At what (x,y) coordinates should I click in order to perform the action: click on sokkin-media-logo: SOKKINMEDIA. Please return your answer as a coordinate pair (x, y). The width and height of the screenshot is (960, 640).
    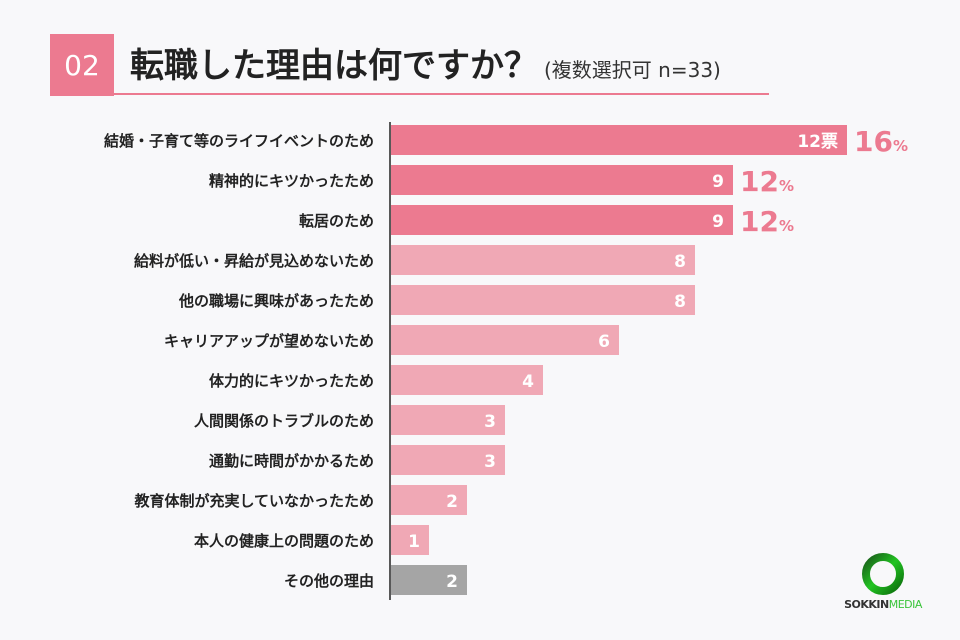
    Looking at the image, I should click on (883, 584).